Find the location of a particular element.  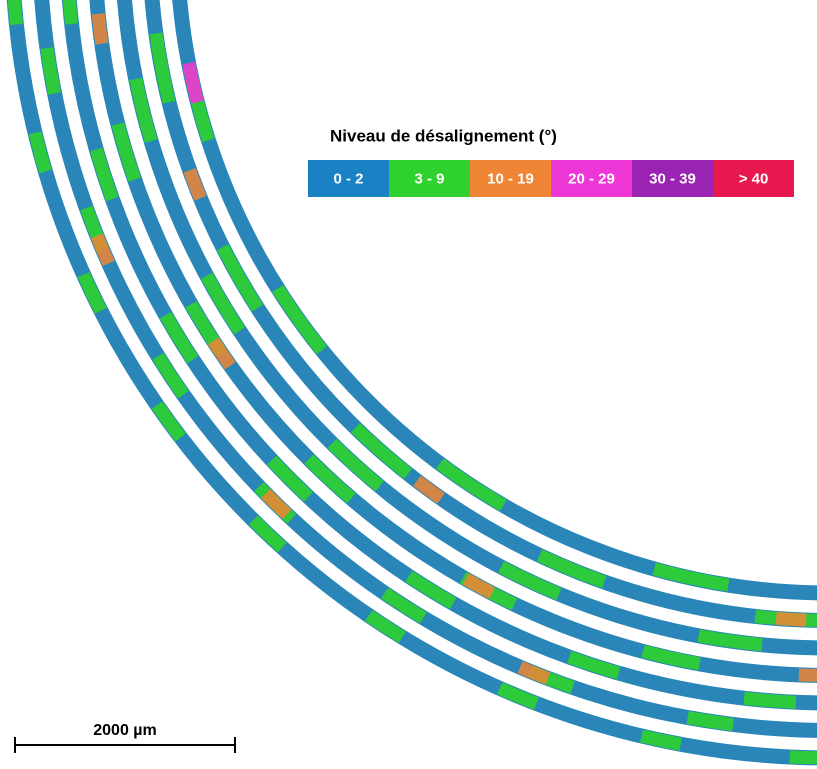

legend-label: 20 - 29 is located at coordinates (591, 178).